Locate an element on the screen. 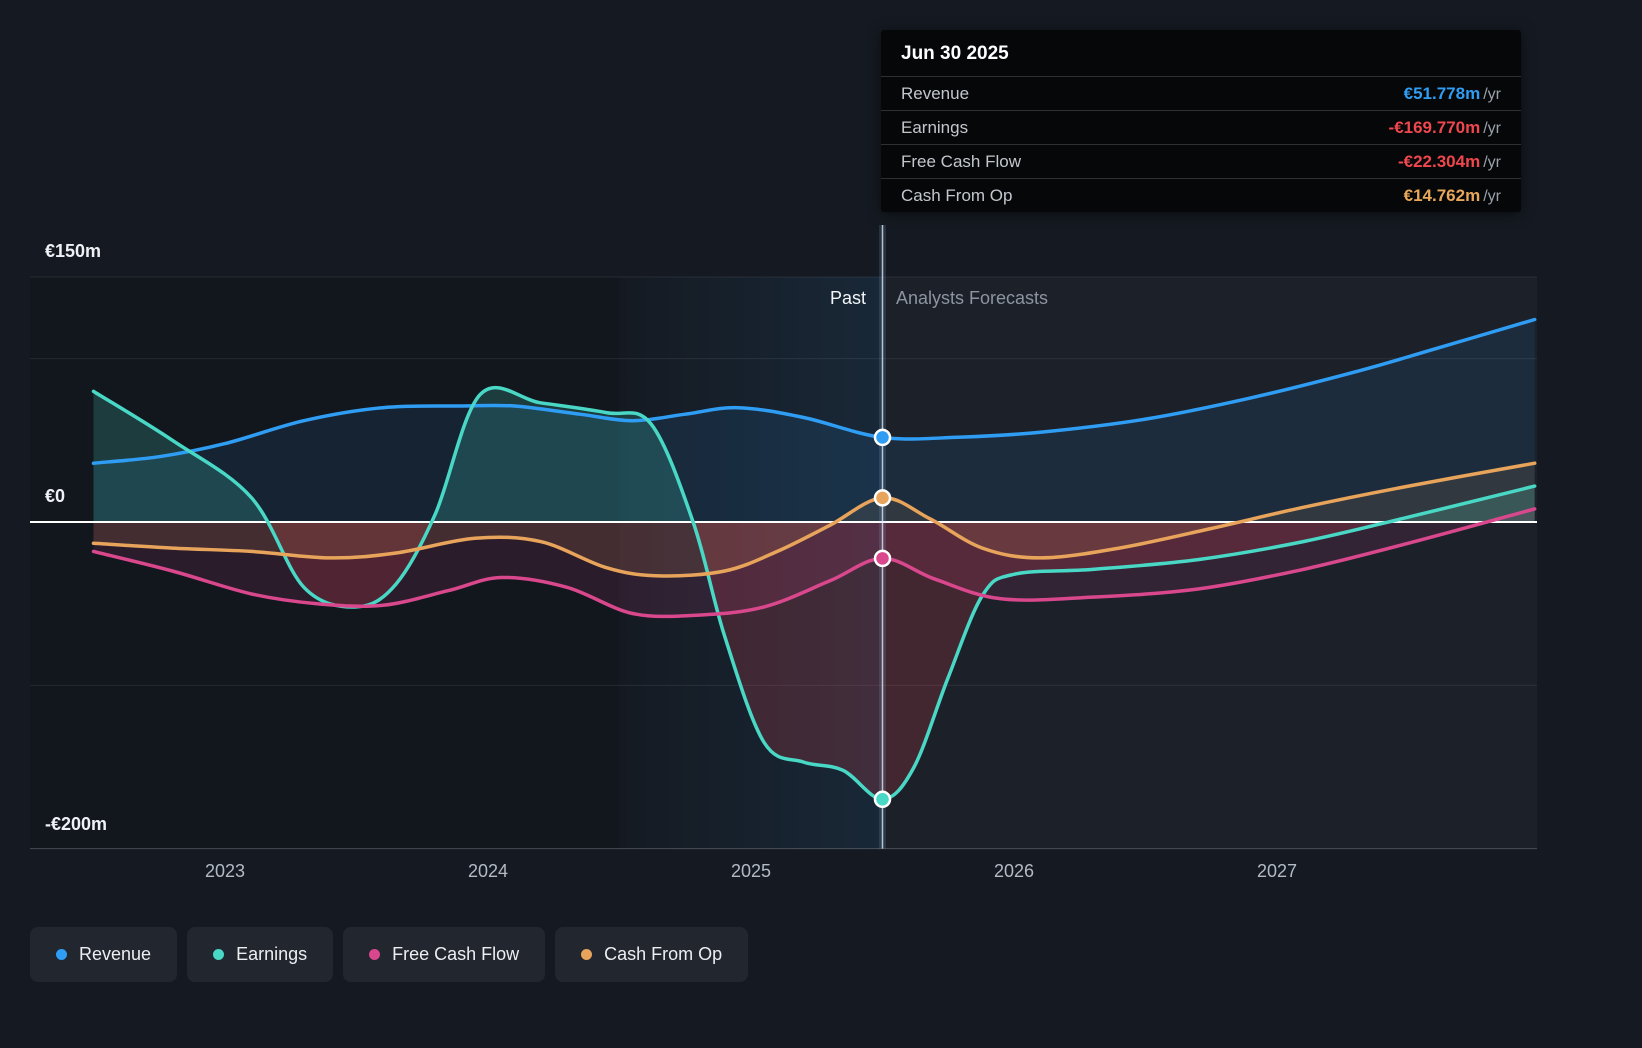 This screenshot has width=1642, height=1048. cash-from-op-marker is located at coordinates (882, 498).